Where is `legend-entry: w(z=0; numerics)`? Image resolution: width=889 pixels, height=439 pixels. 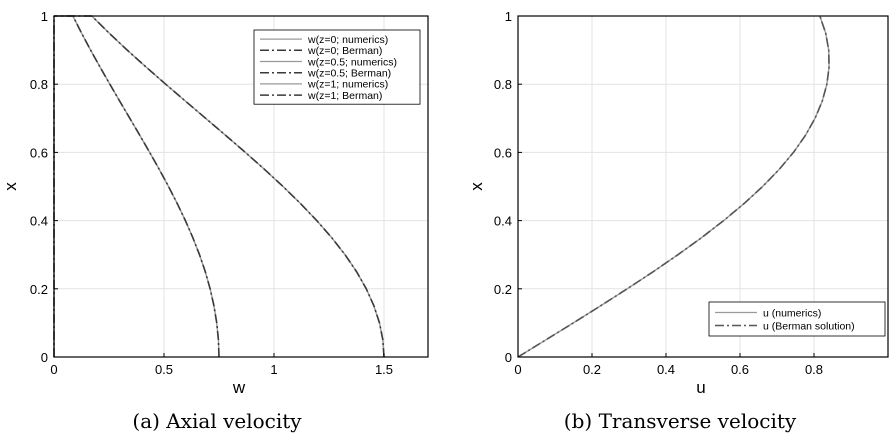
legend-entry: w(z=0; numerics) is located at coordinates (347, 40).